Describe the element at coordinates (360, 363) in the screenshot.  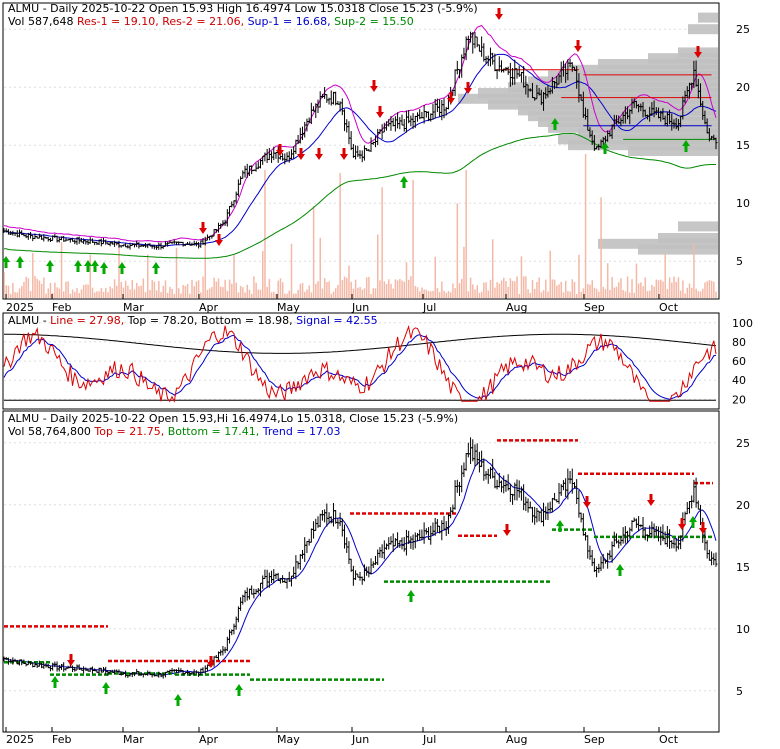
I see `oscillator-line` at that location.